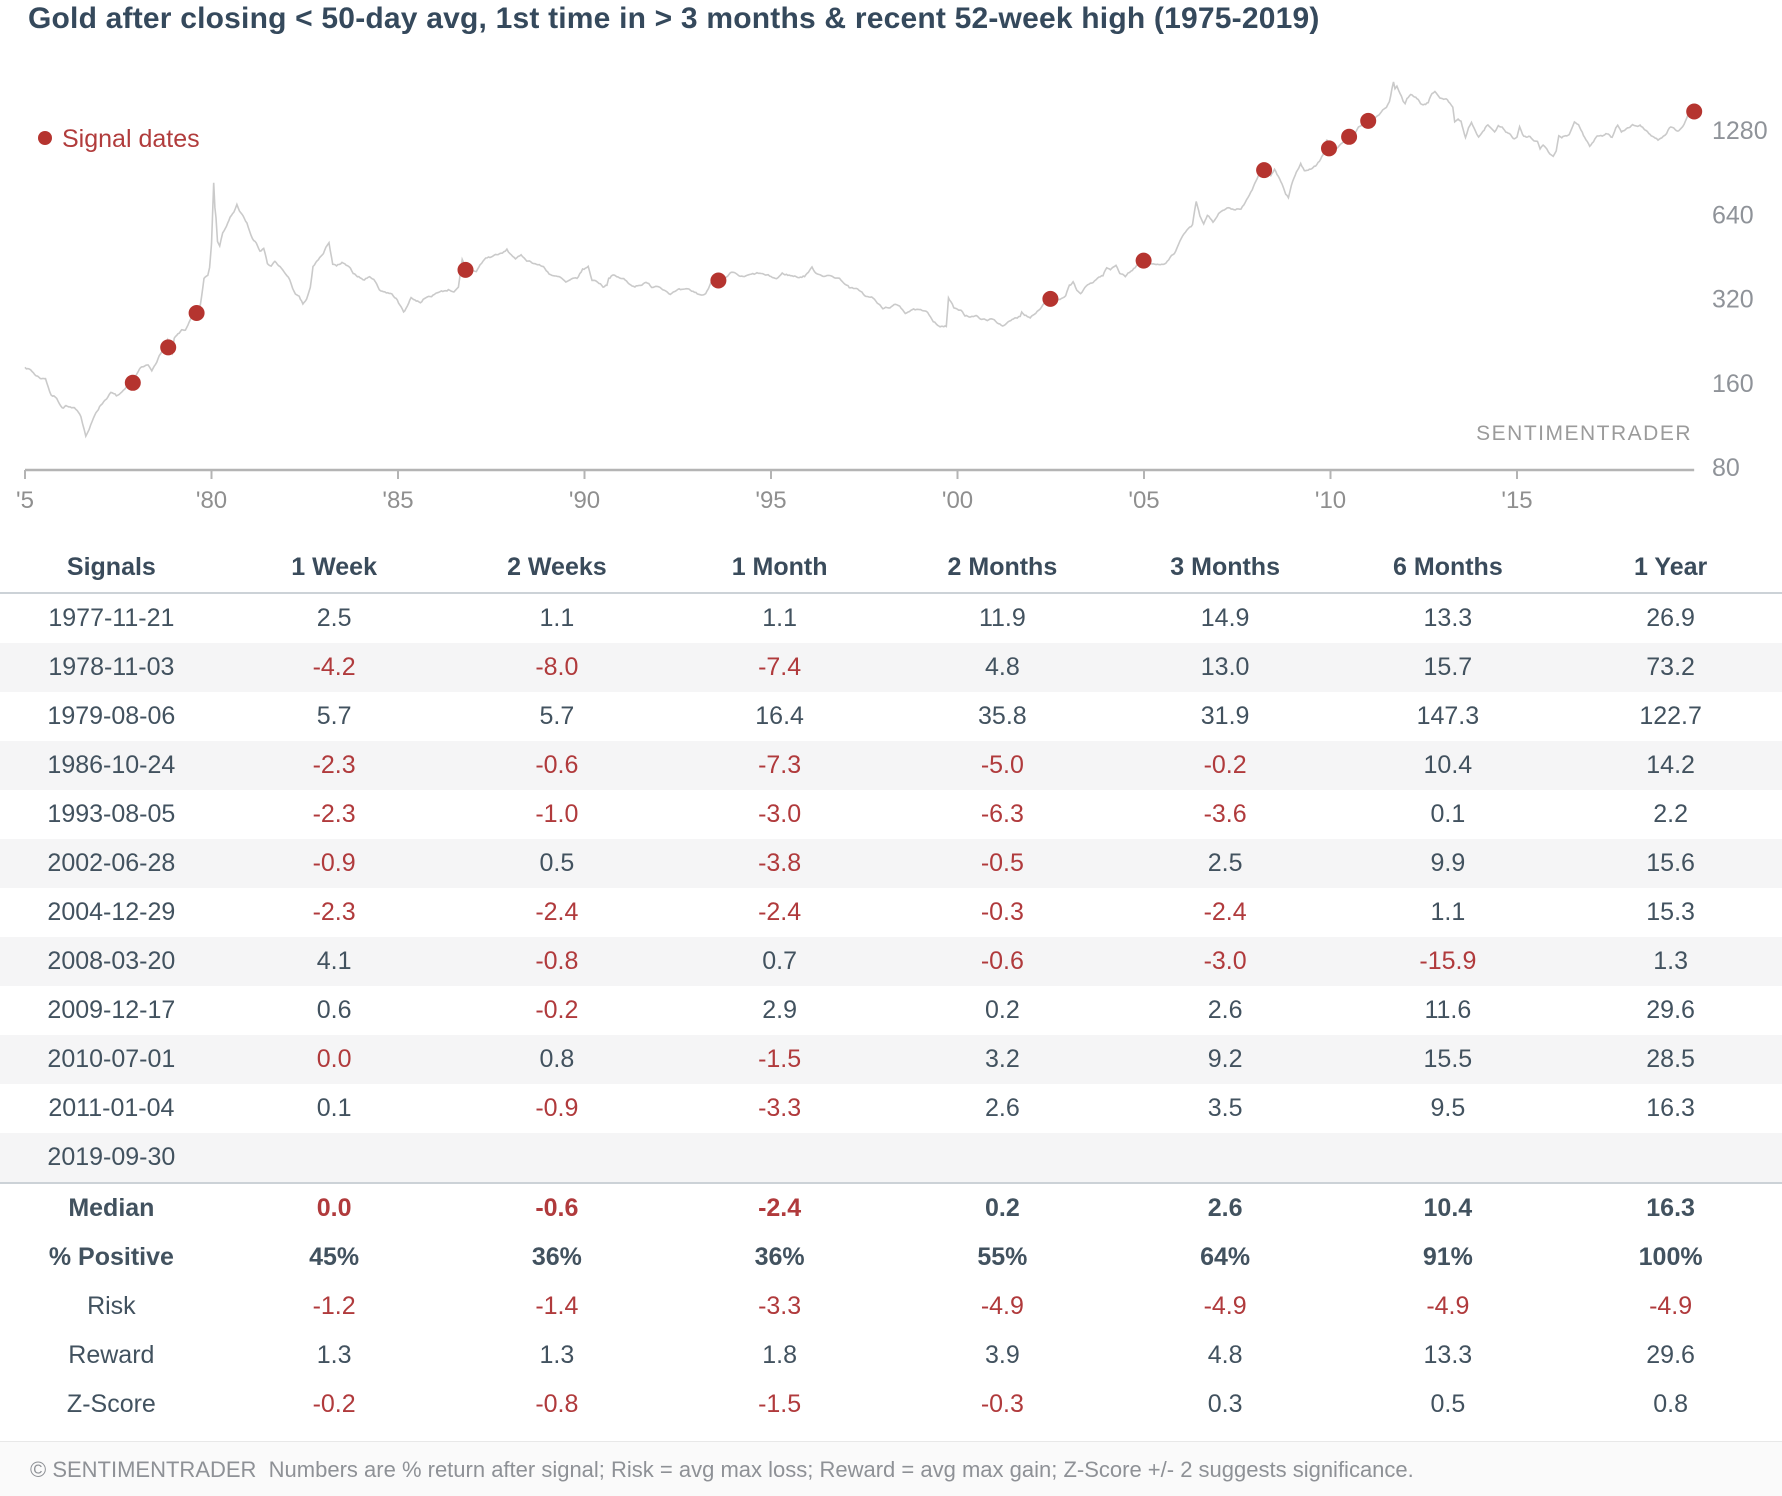 This screenshot has width=1782, height=1496. Describe the element at coordinates (1448, 1355) in the screenshot. I see `value-cell: 13.3` at that location.